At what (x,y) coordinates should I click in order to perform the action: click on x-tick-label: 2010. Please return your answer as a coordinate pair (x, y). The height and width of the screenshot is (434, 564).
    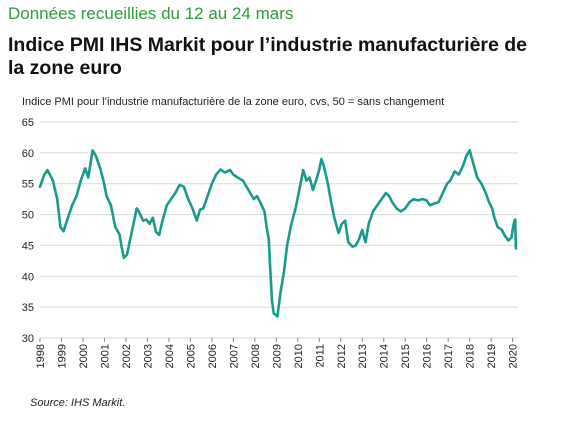
    Looking at the image, I should click on (299, 356).